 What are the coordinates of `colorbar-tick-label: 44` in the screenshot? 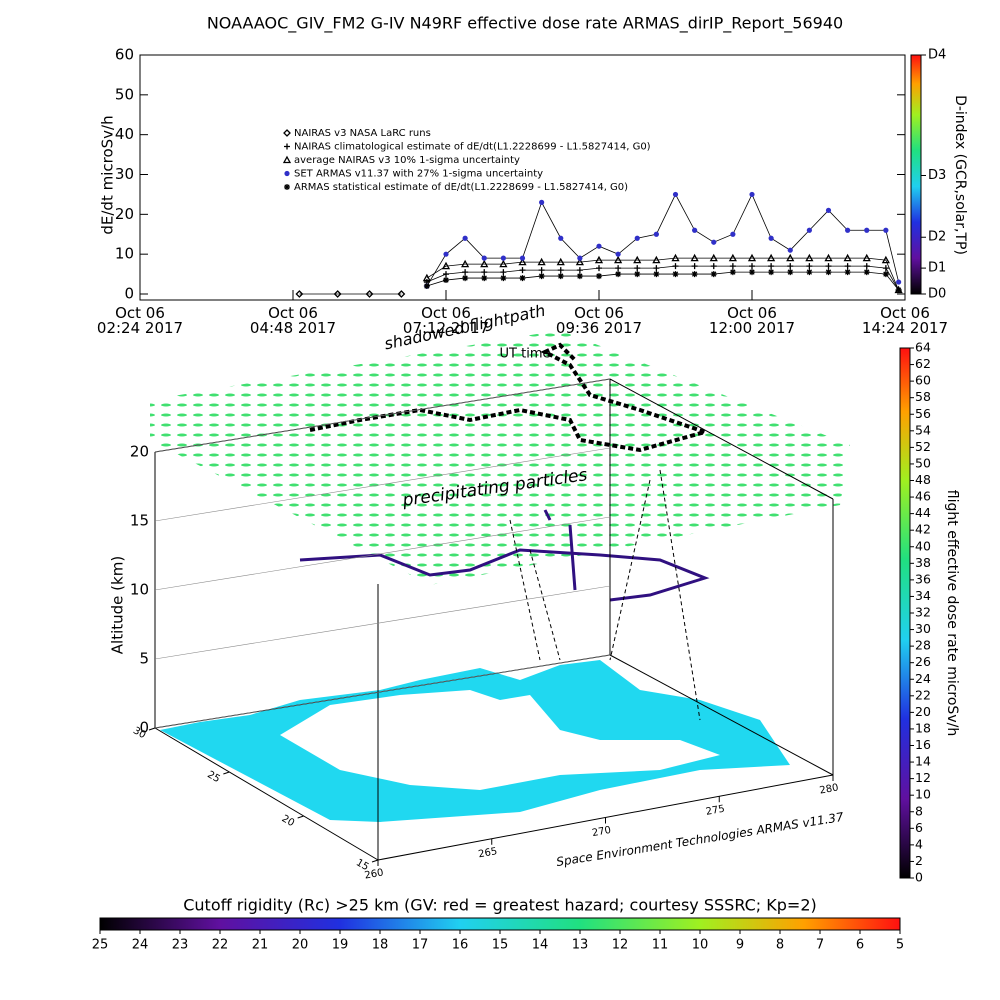 It's located at (923, 512).